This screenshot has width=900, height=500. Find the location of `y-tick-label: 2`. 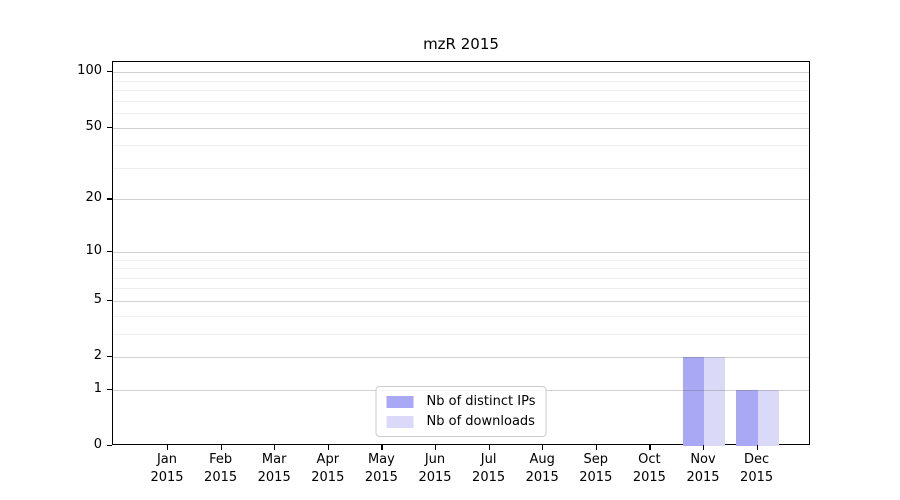

y-tick-label: 2 is located at coordinates (97, 355).